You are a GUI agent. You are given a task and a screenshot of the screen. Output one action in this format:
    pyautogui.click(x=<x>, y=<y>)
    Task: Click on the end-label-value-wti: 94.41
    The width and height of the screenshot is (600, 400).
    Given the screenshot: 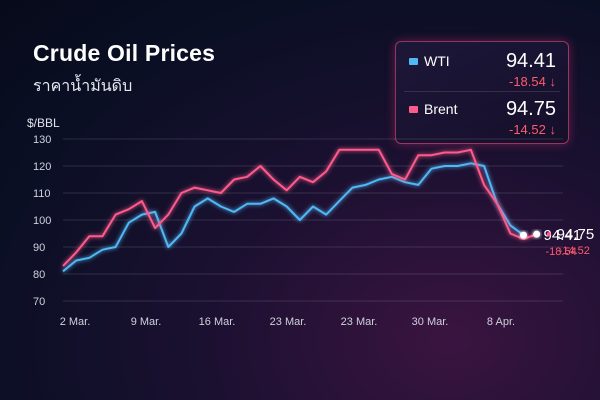 What is the action you would take?
    pyautogui.click(x=563, y=235)
    